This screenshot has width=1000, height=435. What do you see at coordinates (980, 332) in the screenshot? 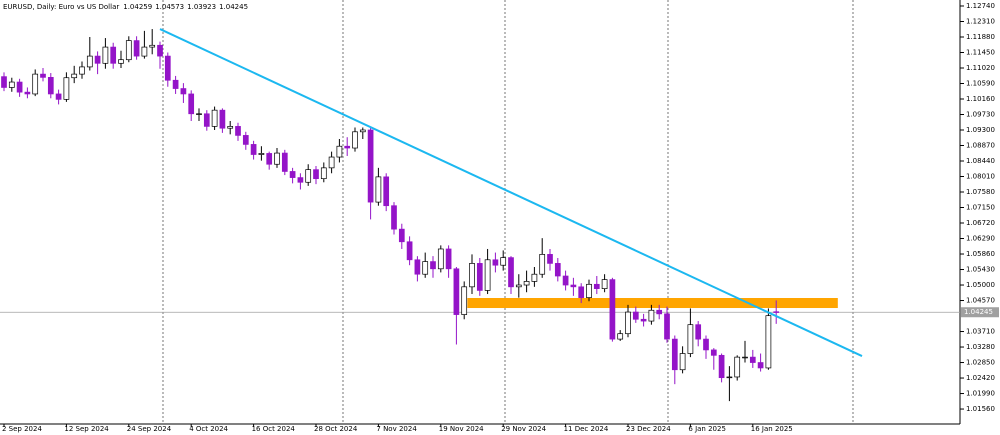
I see `y-tick-label: 1.03710` at bounding box center [980, 332].